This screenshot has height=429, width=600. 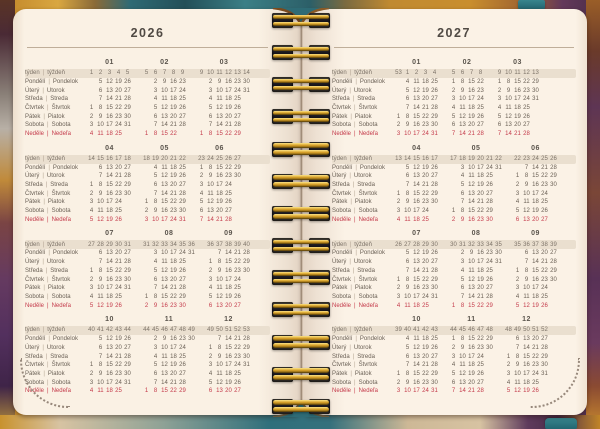 I want to click on day-name-cs: Čtvrtek, so click(x=35, y=108).